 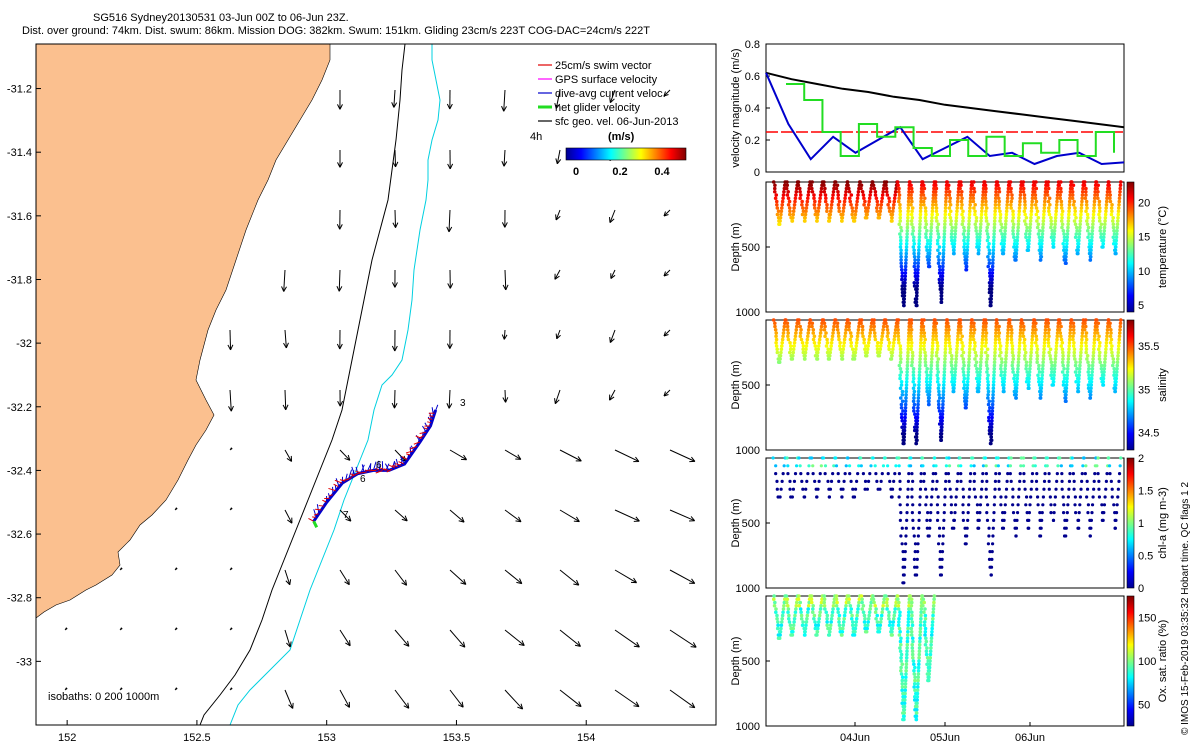 What do you see at coordinates (24, 344) in the screenshot?
I see `y-tick-label: -32` at bounding box center [24, 344].